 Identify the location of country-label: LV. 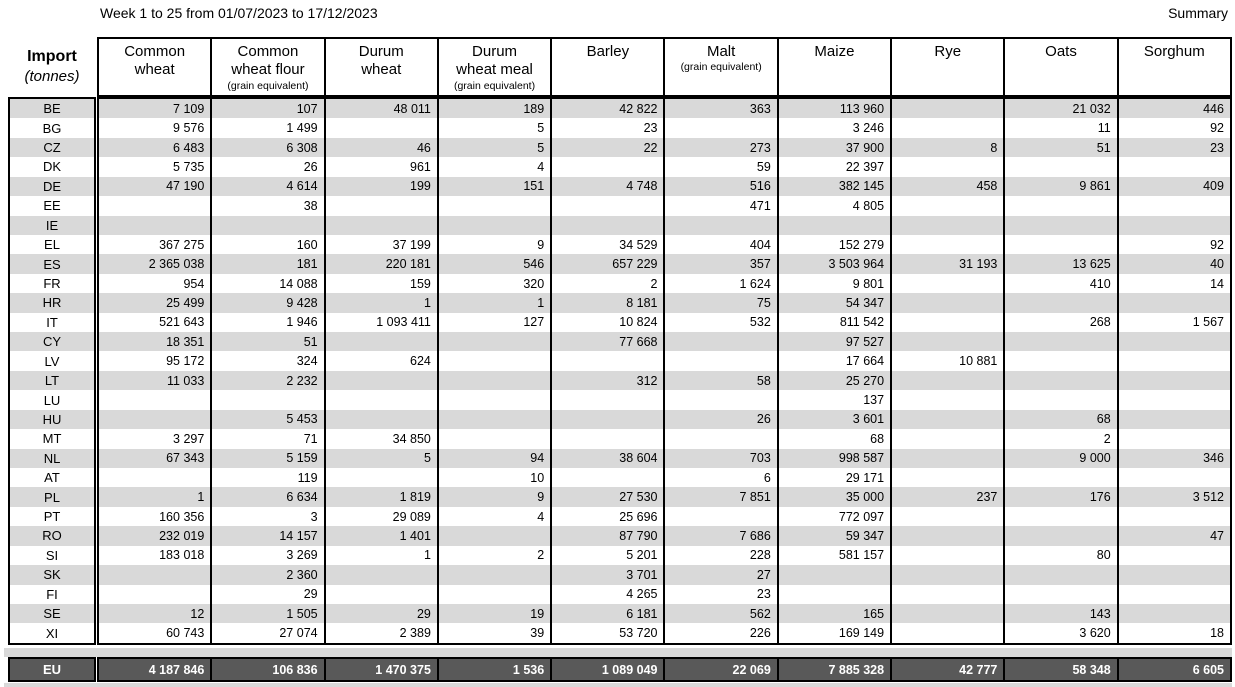
(52, 361).